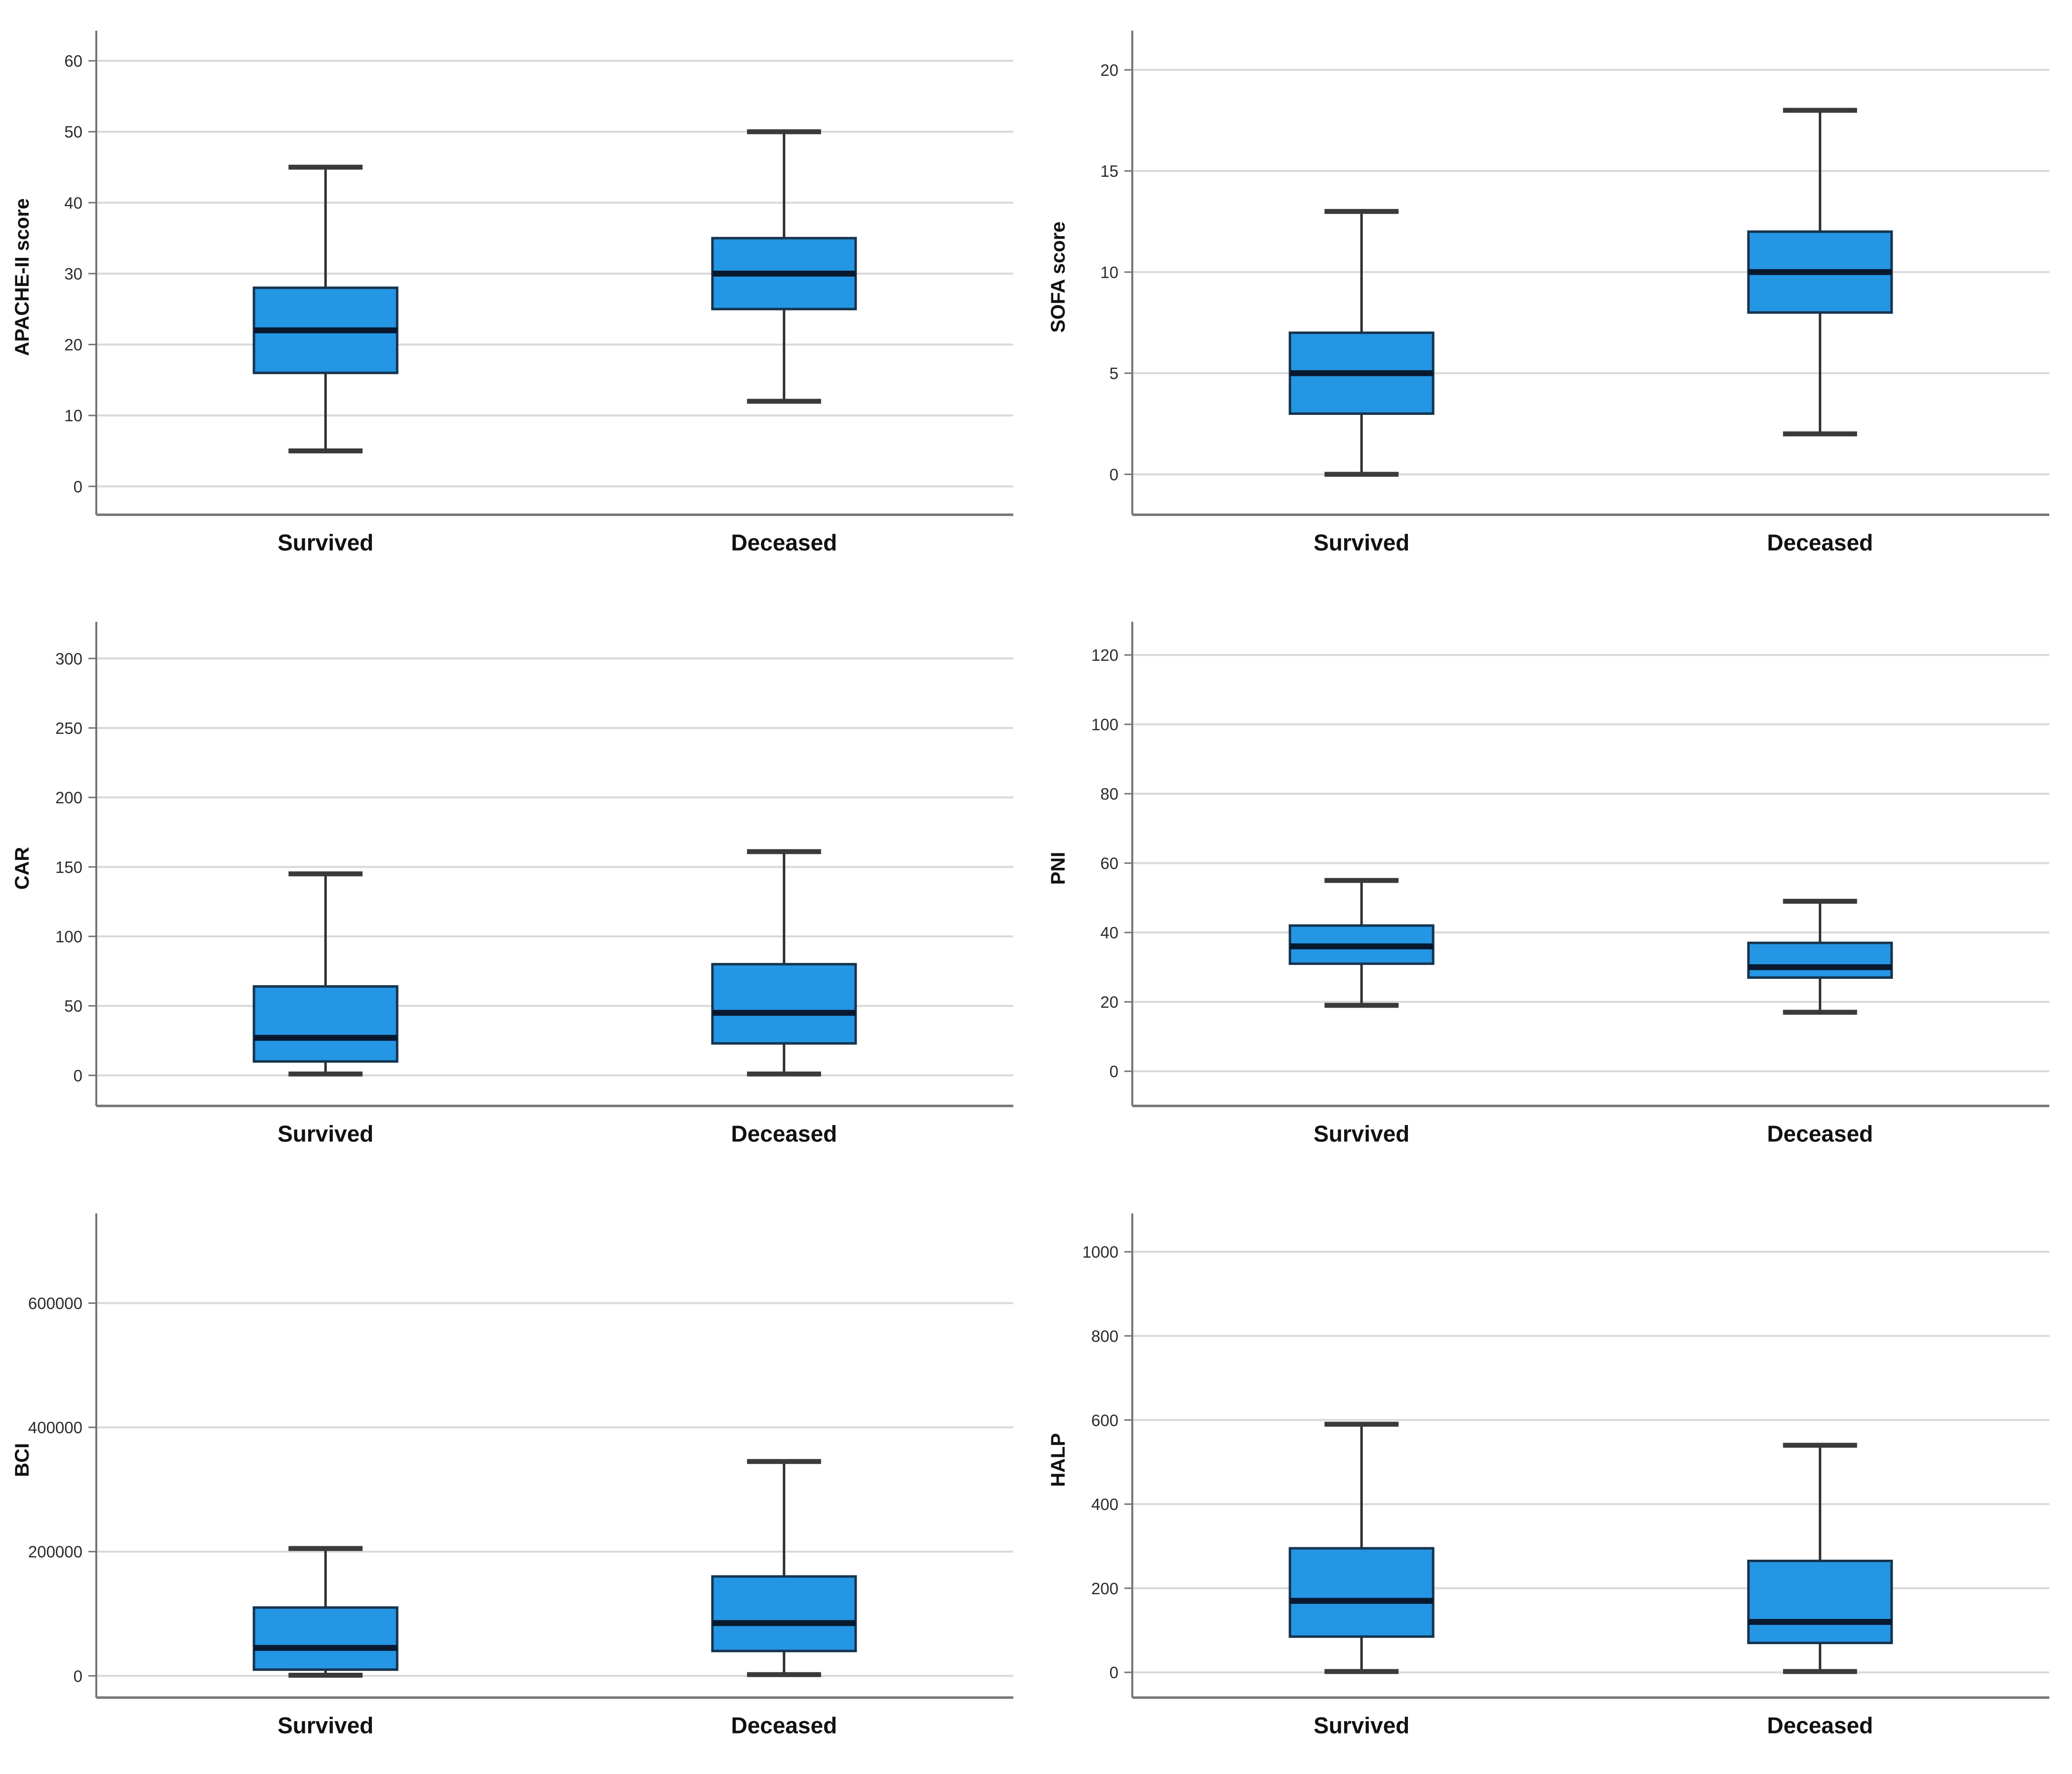 The image size is (2072, 1774). What do you see at coordinates (68, 728) in the screenshot?
I see `y-tick-label: 250` at bounding box center [68, 728].